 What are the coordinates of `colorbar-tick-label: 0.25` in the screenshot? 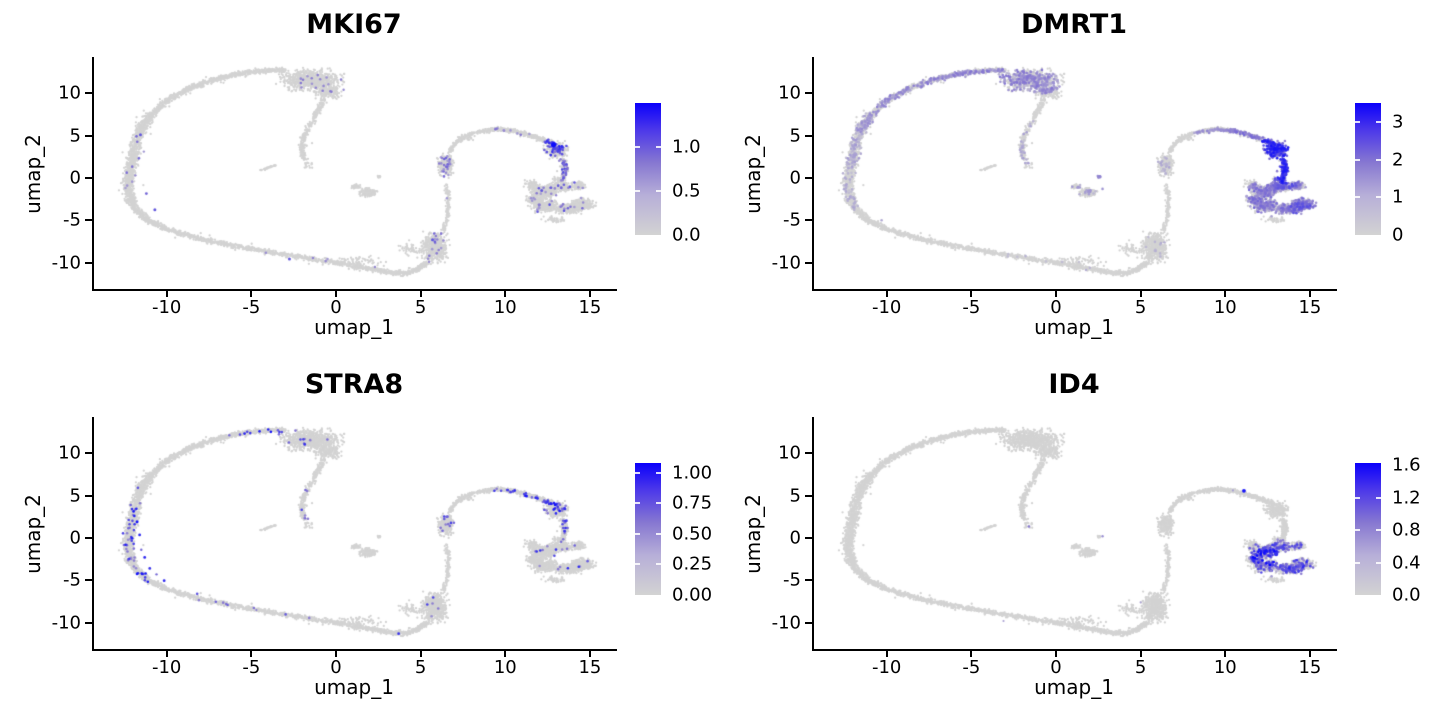 It's located at (692, 564).